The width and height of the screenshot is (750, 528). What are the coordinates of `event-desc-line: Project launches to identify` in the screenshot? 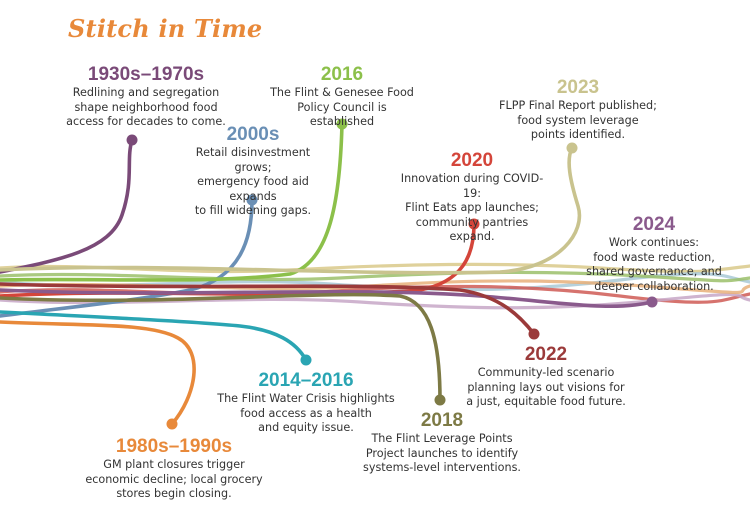 It's located at (442, 453).